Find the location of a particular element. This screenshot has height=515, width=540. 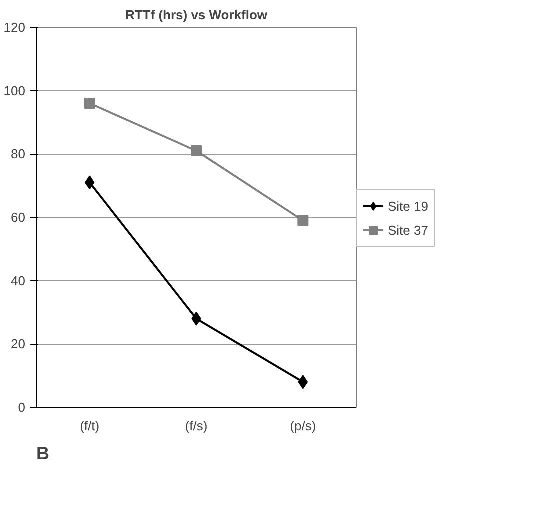

chart-title: RTTf (hrs) vs Workflow is located at coordinates (196, 15).